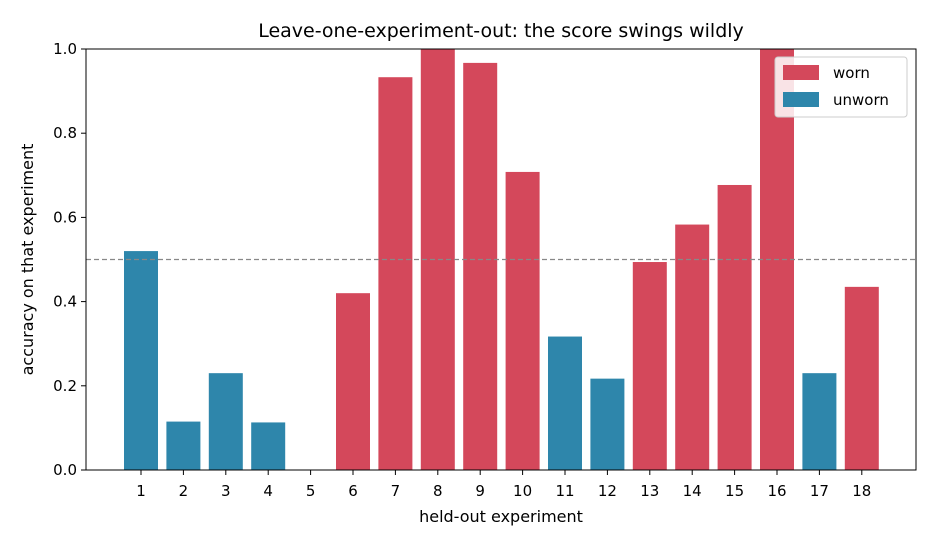 Image resolution: width=936 pixels, height=550 pixels. What do you see at coordinates (861, 100) in the screenshot?
I see `legend-label-unworn: unworn` at bounding box center [861, 100].